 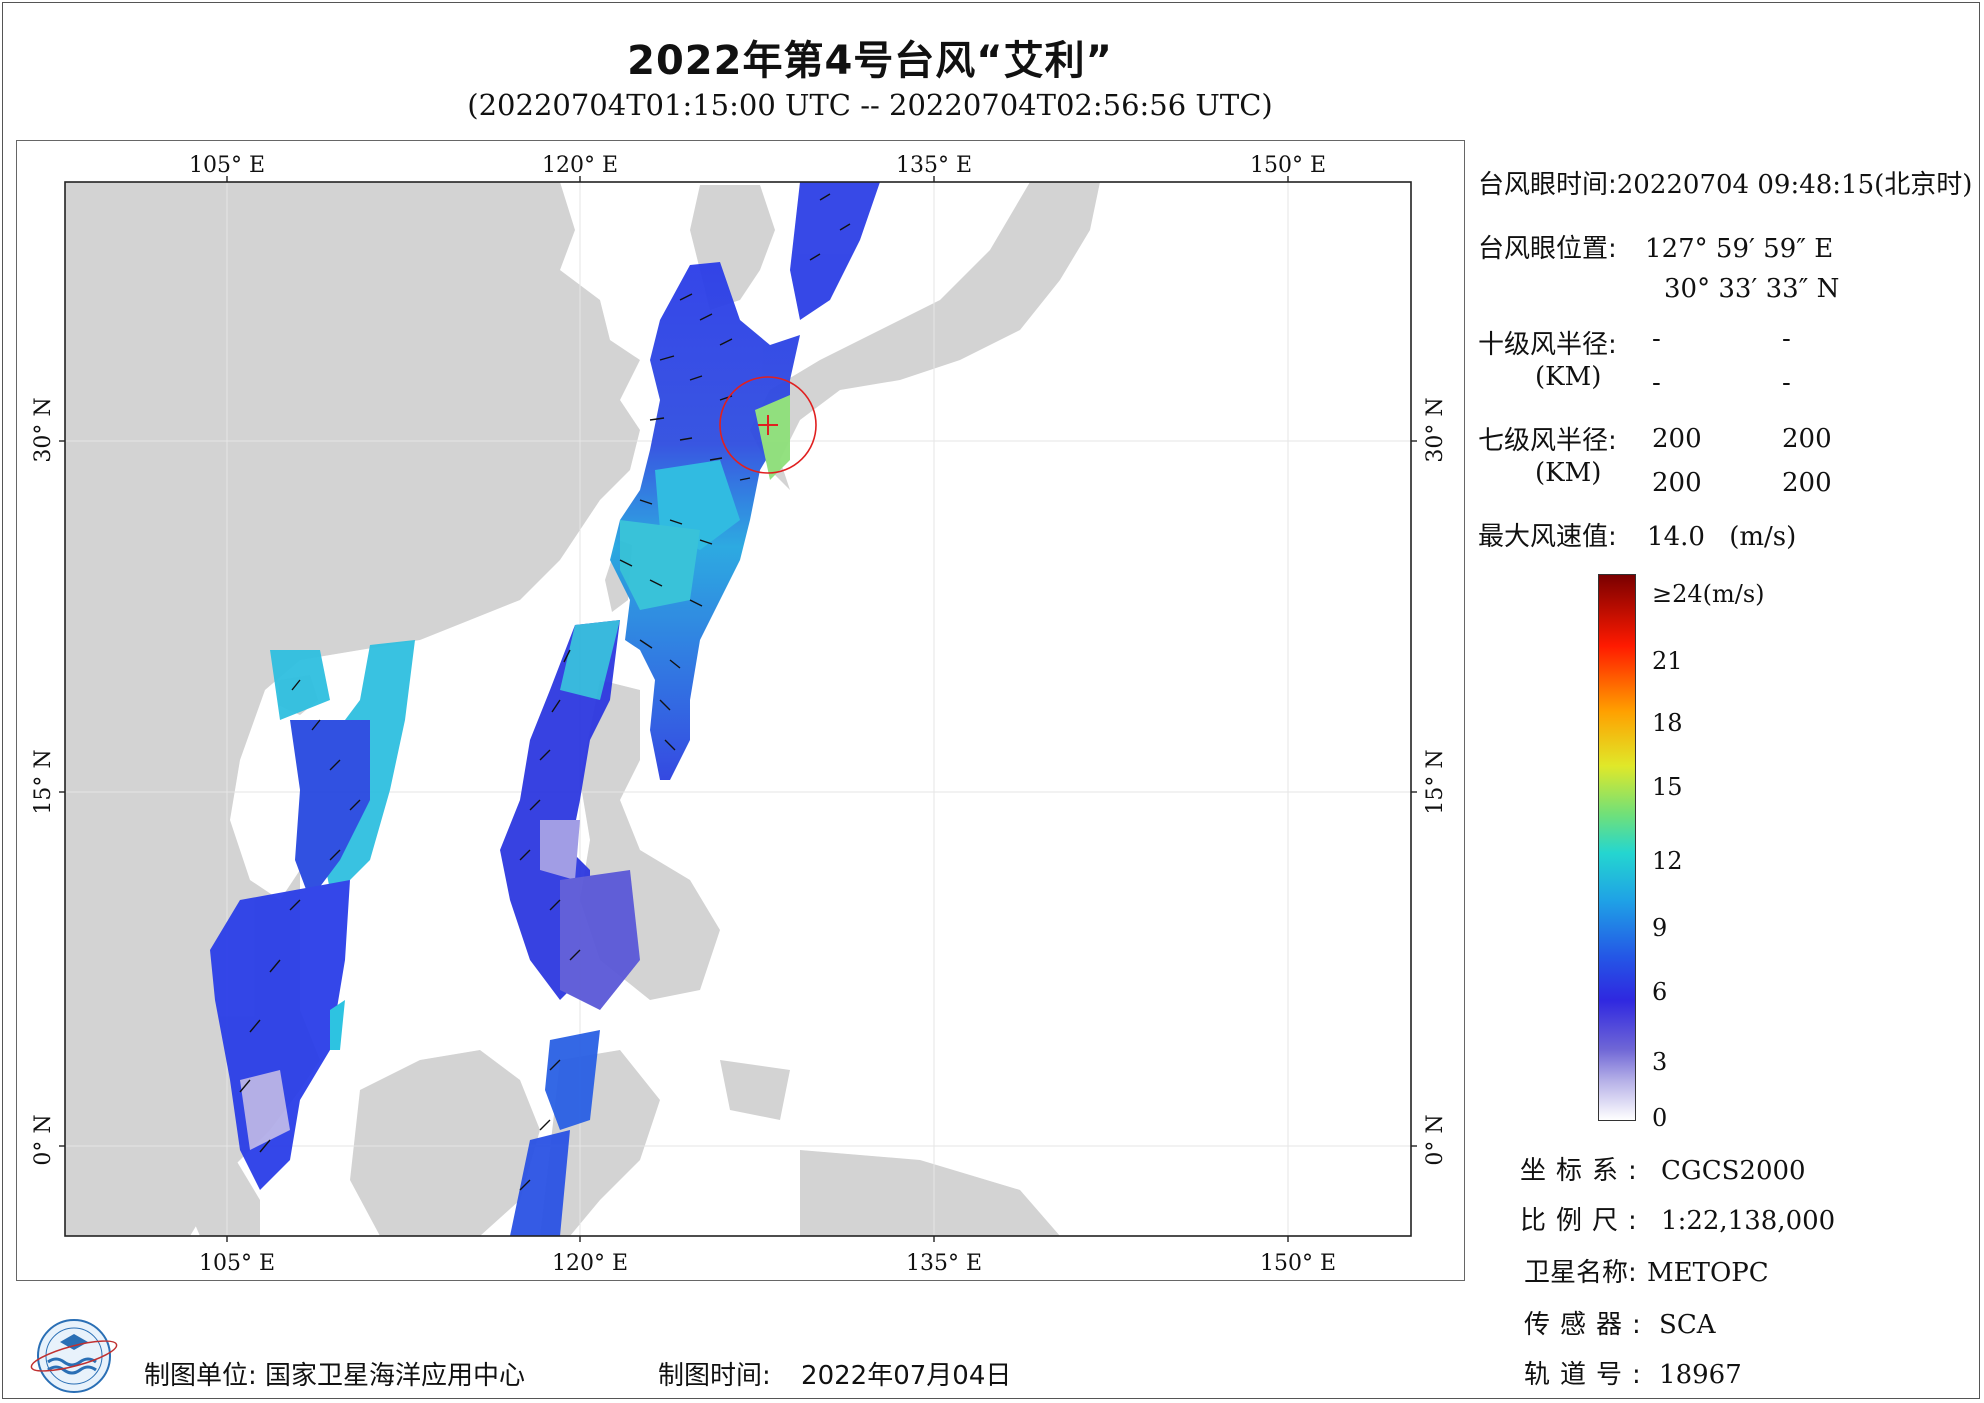 I want to click on r10-label: 十级风半径:, so click(x=1547, y=345).